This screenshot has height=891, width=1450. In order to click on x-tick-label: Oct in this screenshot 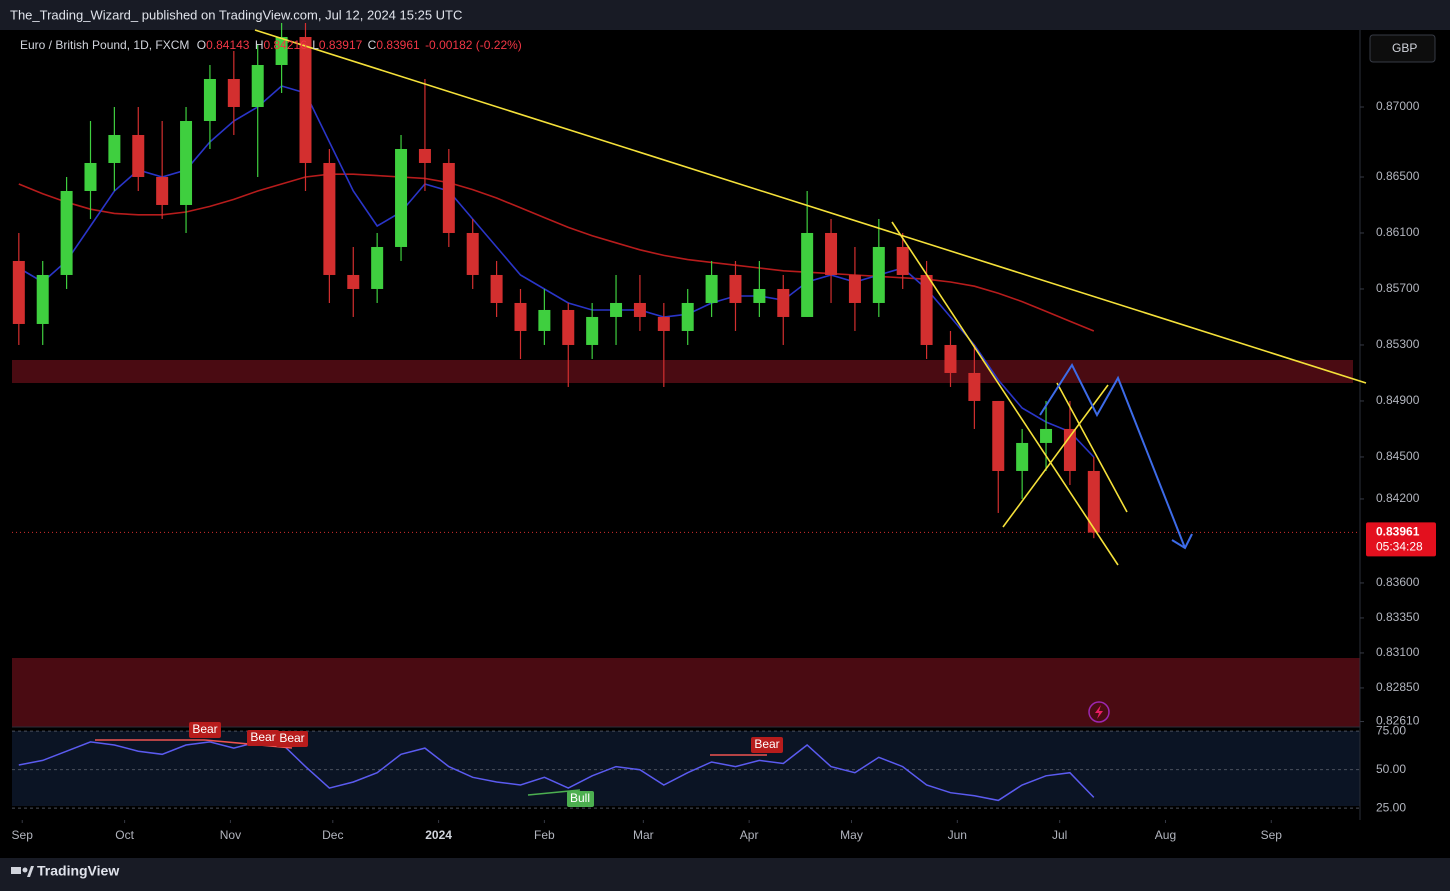, I will do `click(124, 835)`.